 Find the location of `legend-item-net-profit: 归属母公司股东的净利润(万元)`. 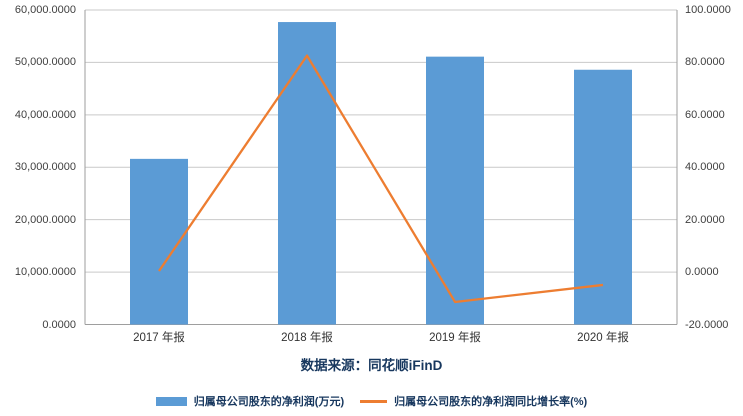

legend-item-net-profit: 归属母公司股东的净利润(万元) is located at coordinates (250, 401).